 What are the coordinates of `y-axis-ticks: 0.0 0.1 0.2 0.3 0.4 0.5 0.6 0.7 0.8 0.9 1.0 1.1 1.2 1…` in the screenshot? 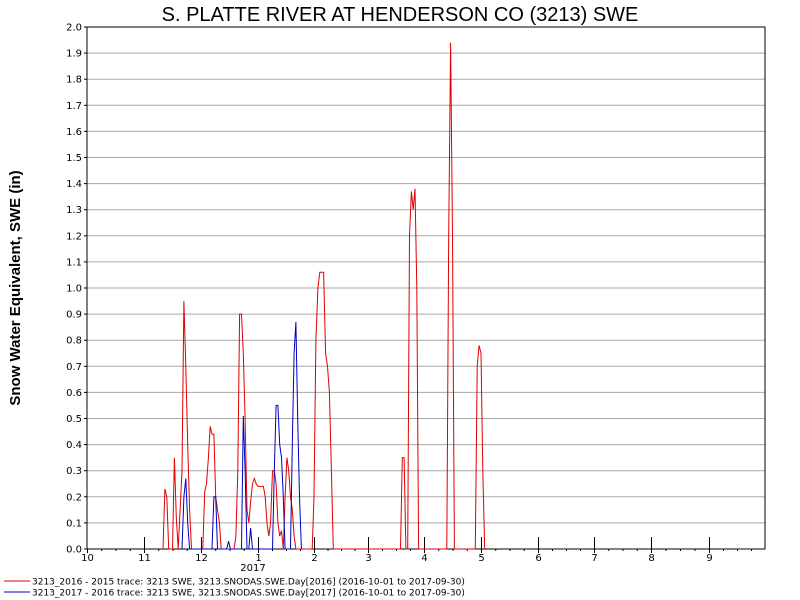 It's located at (76, 289).